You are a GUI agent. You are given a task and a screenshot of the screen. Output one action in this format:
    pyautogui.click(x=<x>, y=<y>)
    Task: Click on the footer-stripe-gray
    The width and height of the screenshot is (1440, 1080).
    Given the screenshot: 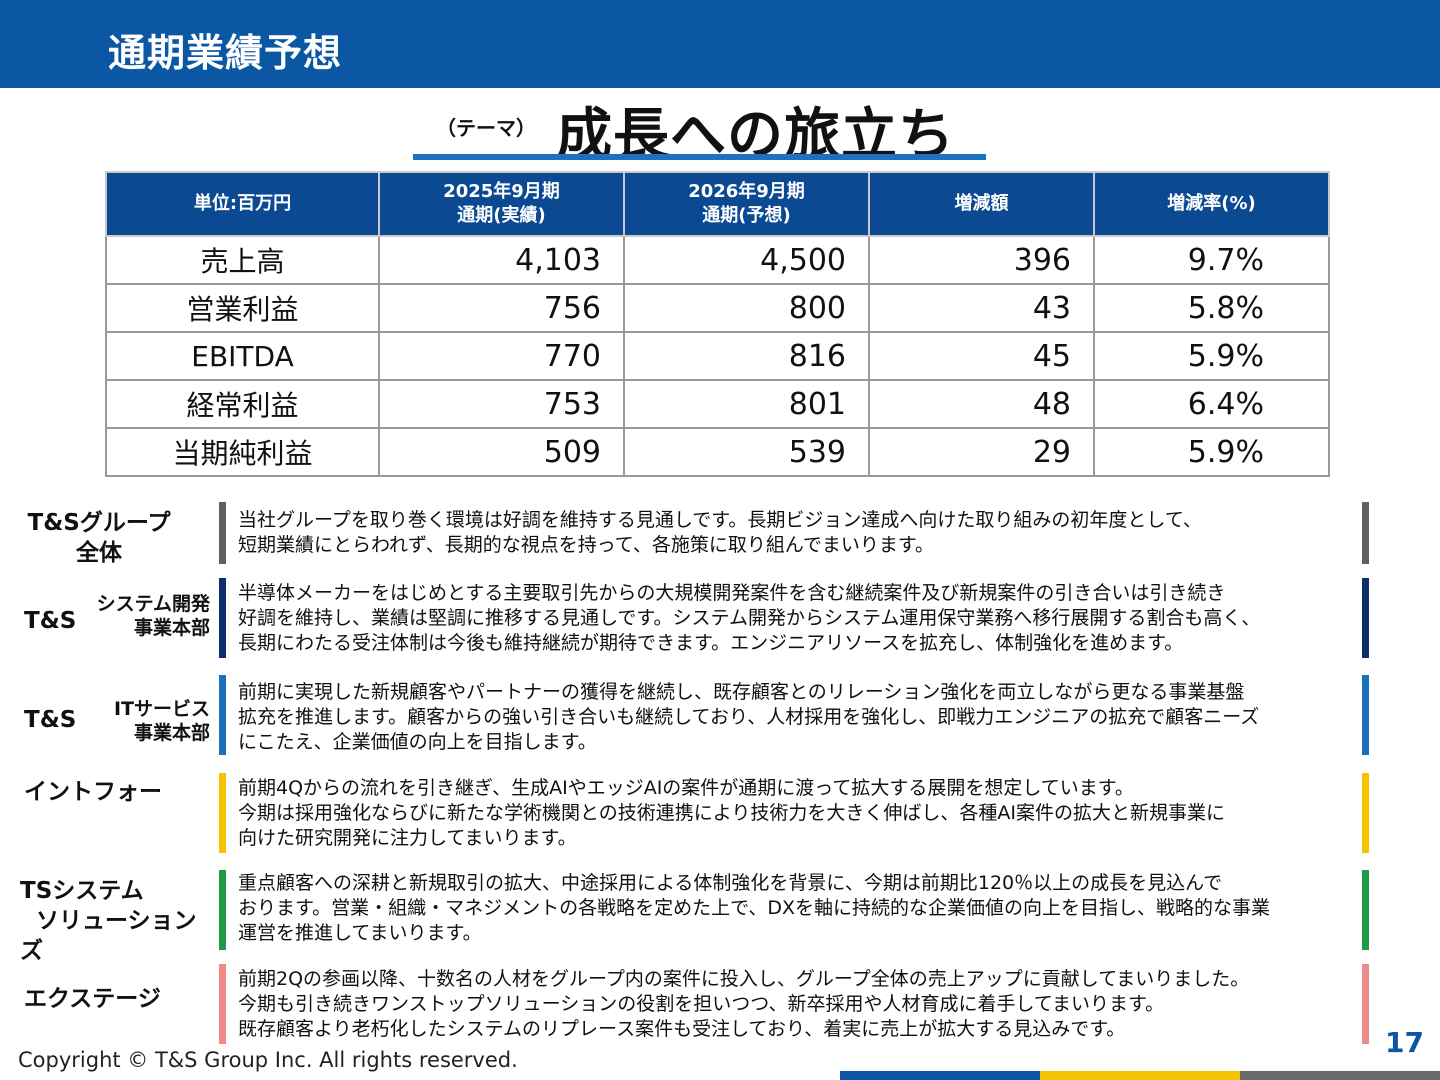 What is the action you would take?
    pyautogui.click(x=1340, y=1075)
    